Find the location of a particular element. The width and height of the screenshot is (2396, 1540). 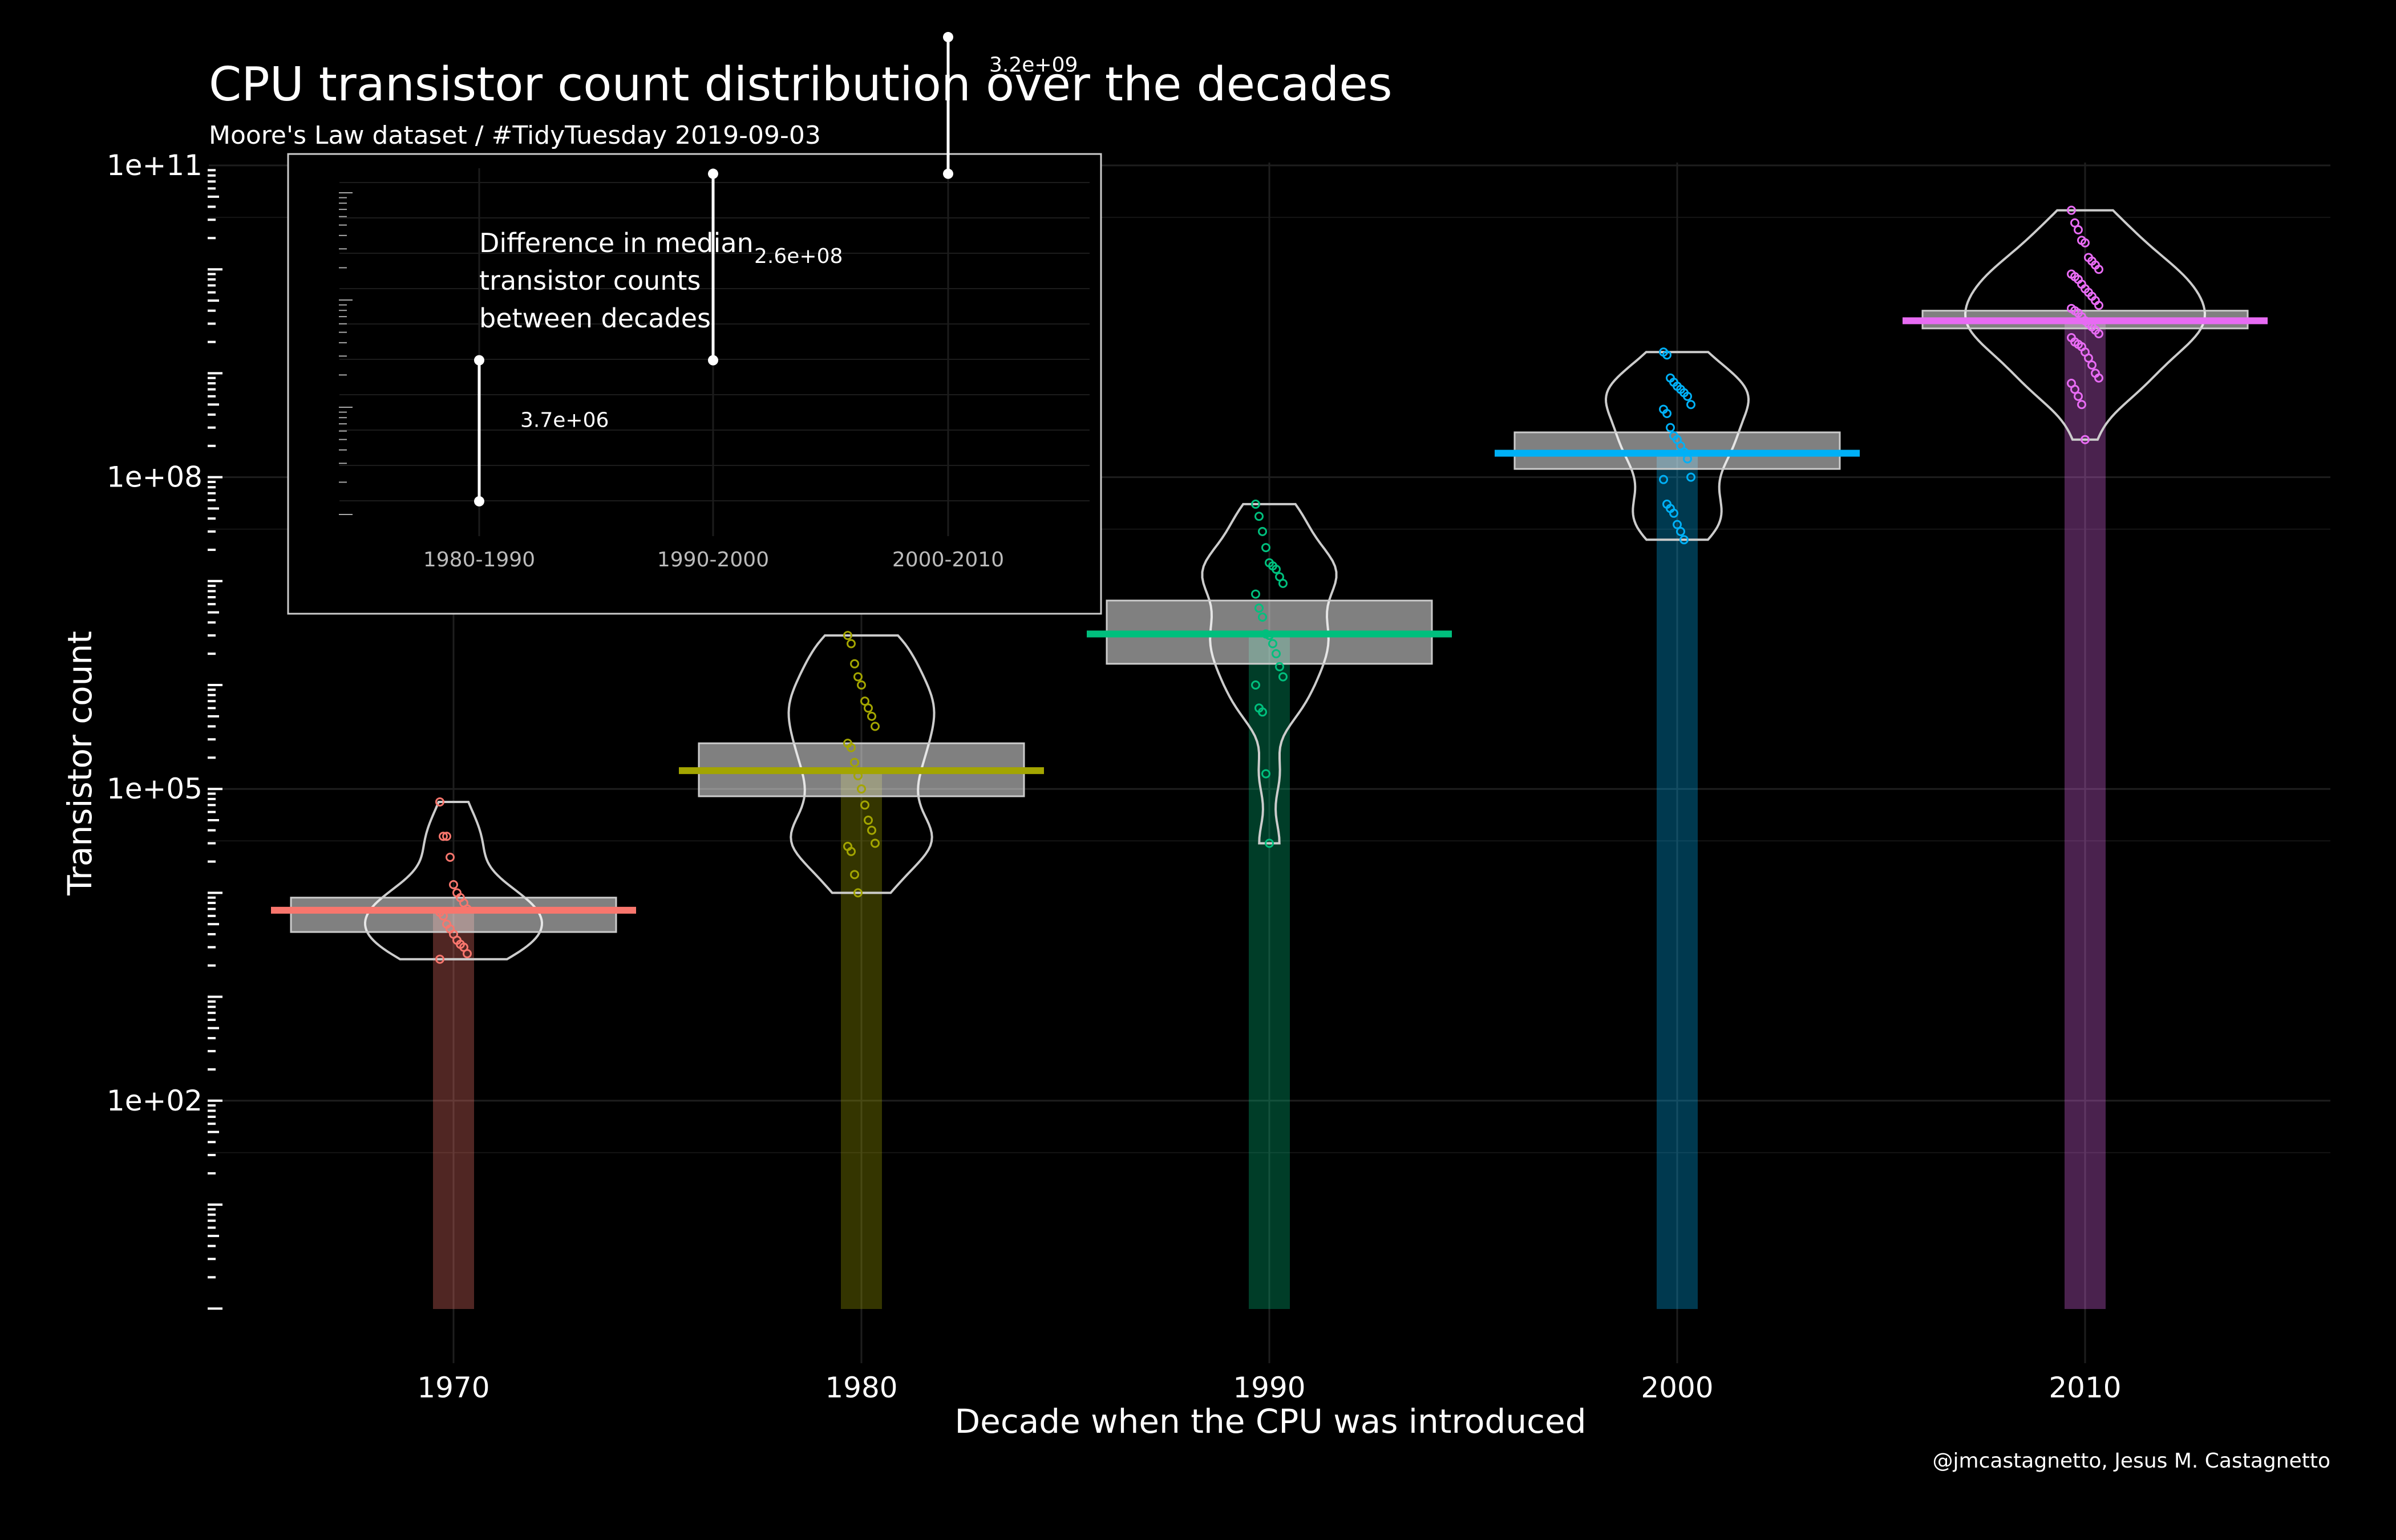

inset-x-tick-label: 1990-2000 is located at coordinates (713, 560).